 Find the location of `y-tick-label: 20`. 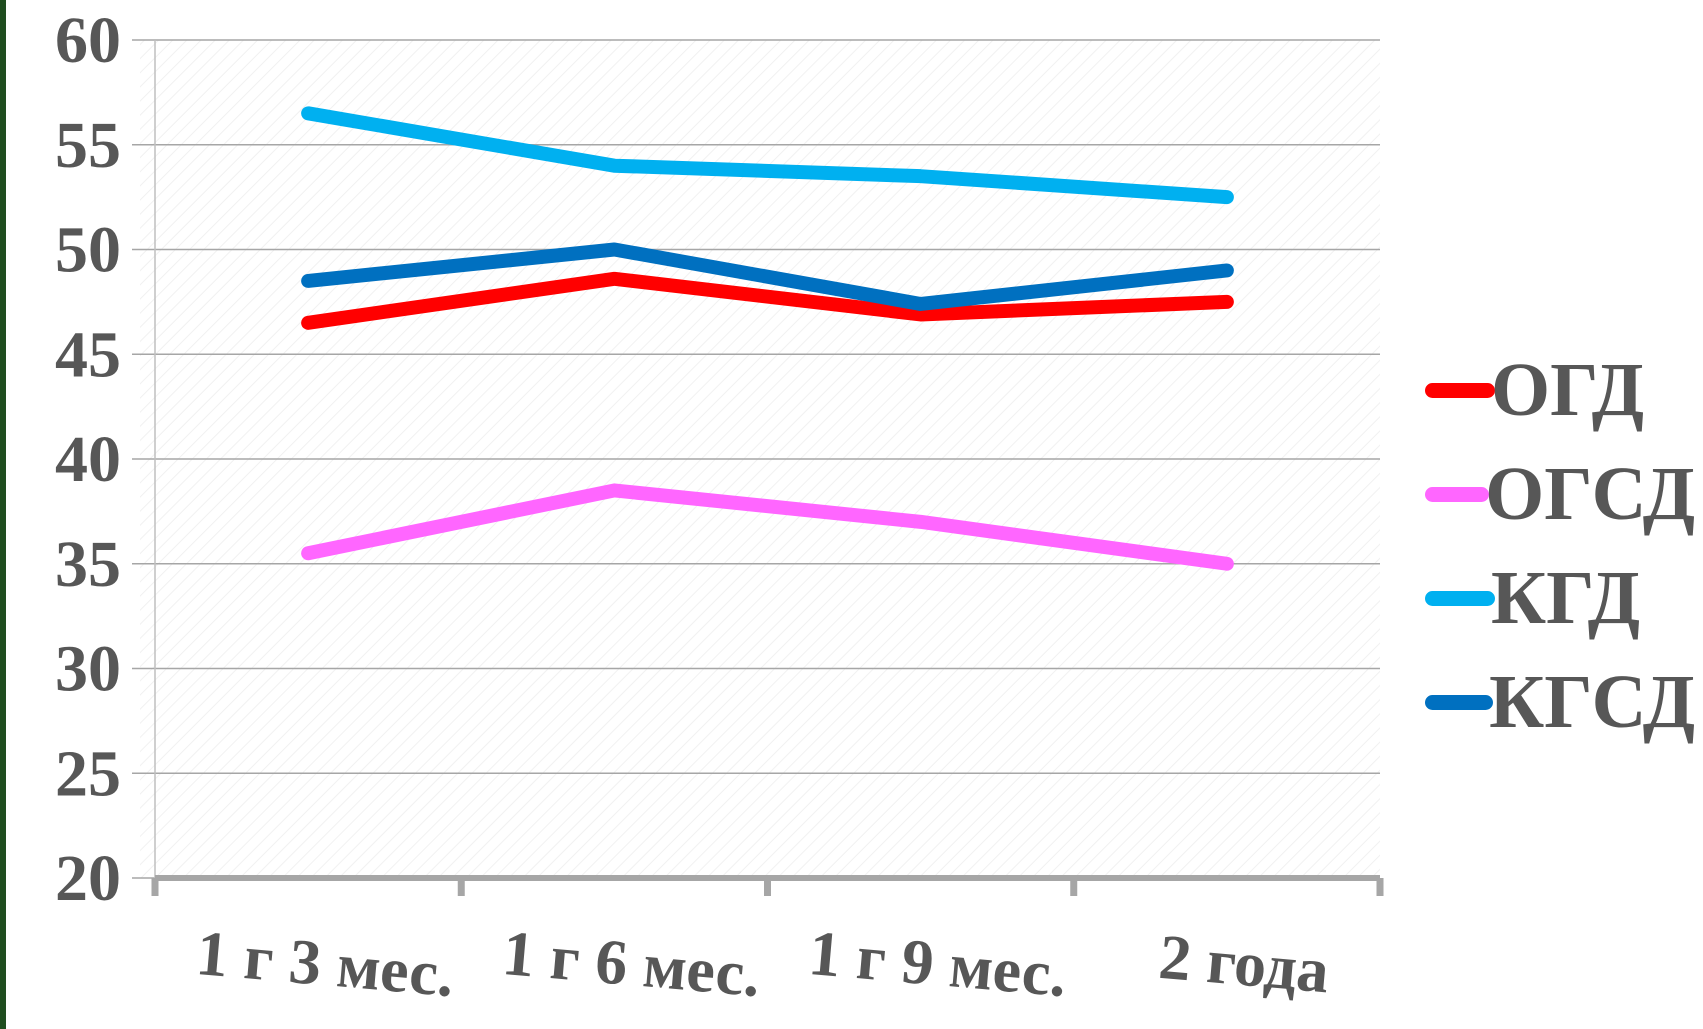

y-tick-label: 20 is located at coordinates (88, 878).